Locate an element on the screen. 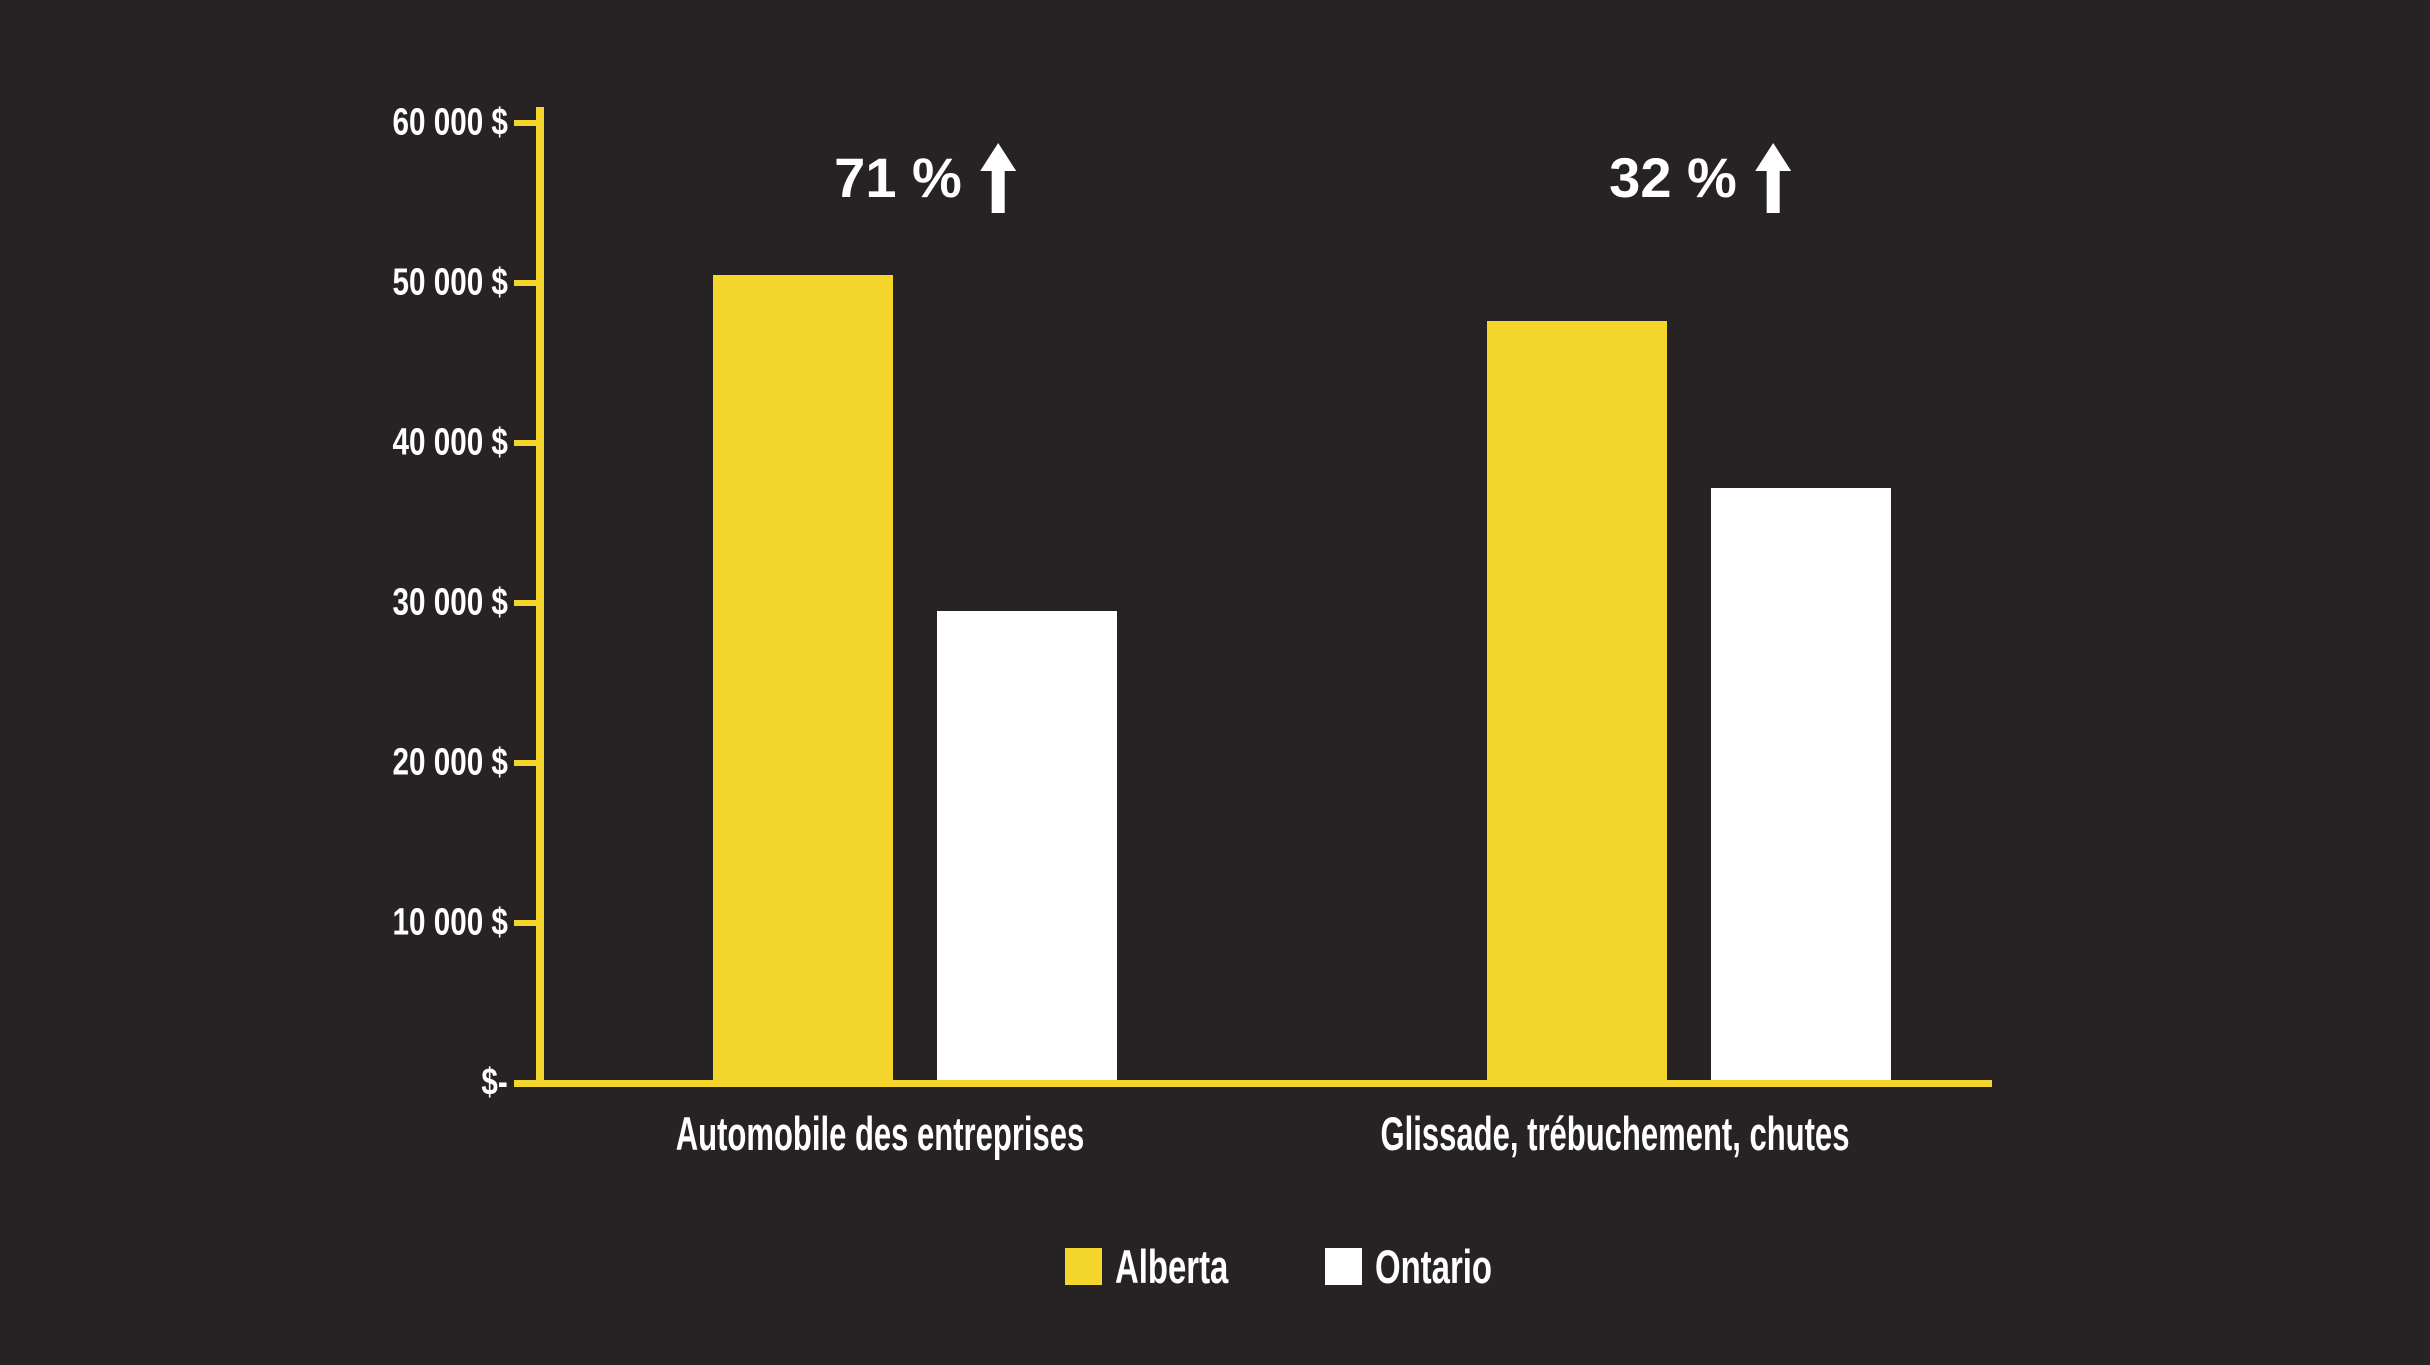  annotation: 71 % is located at coordinates (925, 178).